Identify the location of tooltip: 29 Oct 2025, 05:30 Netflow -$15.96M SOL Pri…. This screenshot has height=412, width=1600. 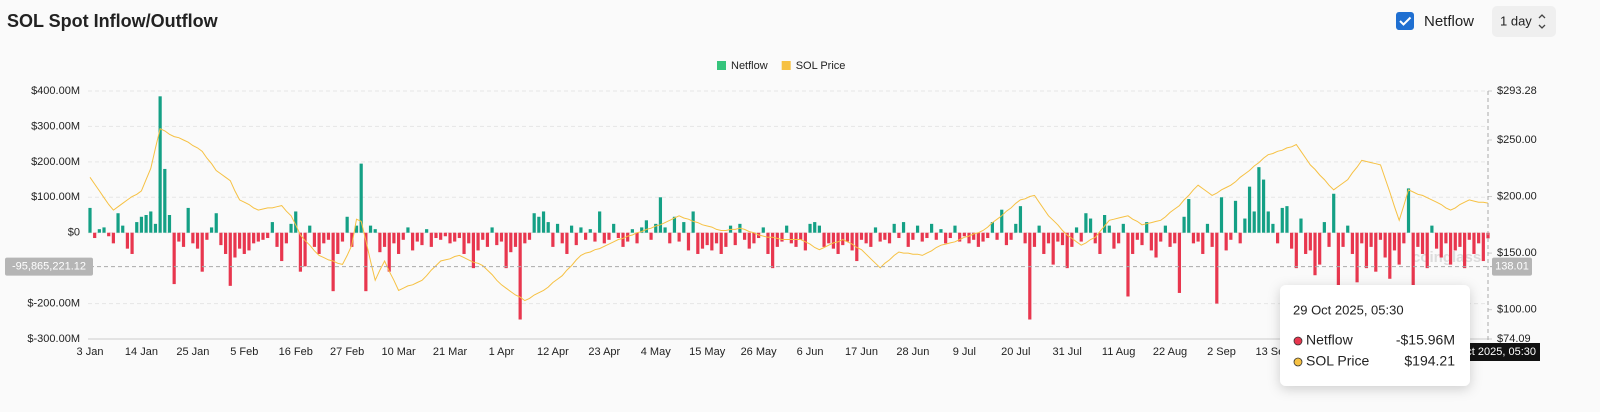
(1375, 335).